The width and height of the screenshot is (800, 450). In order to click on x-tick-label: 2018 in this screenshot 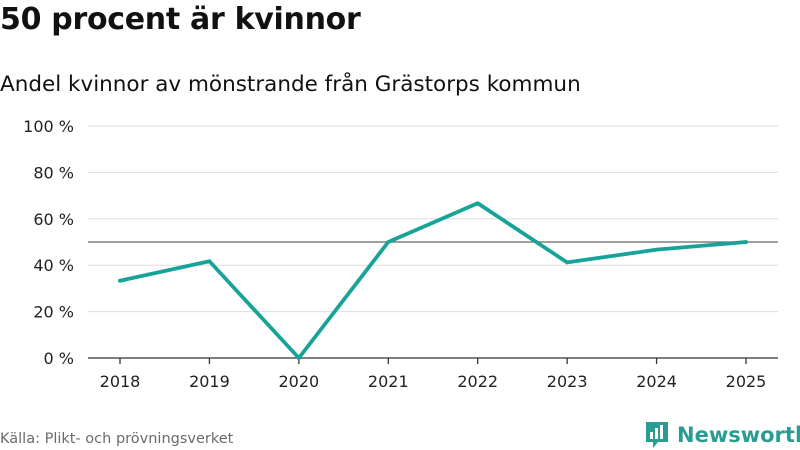, I will do `click(120, 381)`.